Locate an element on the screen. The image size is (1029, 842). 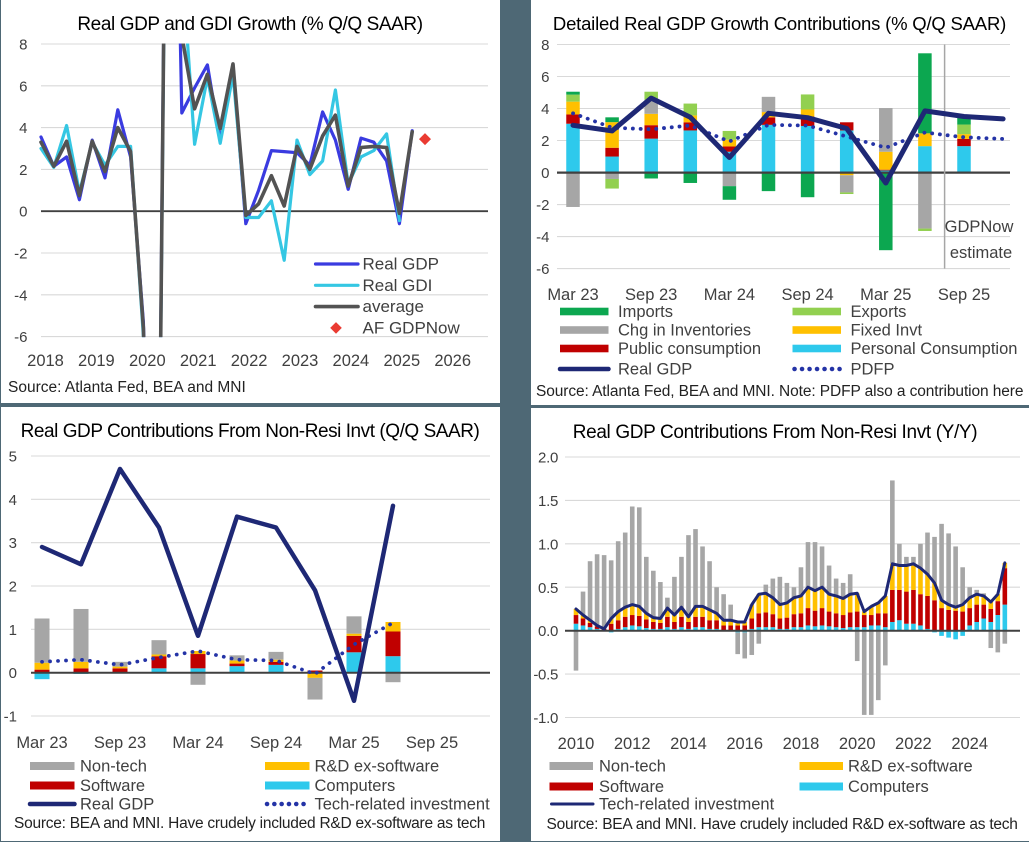
svg-text: 2010 is located at coordinates (576, 744).